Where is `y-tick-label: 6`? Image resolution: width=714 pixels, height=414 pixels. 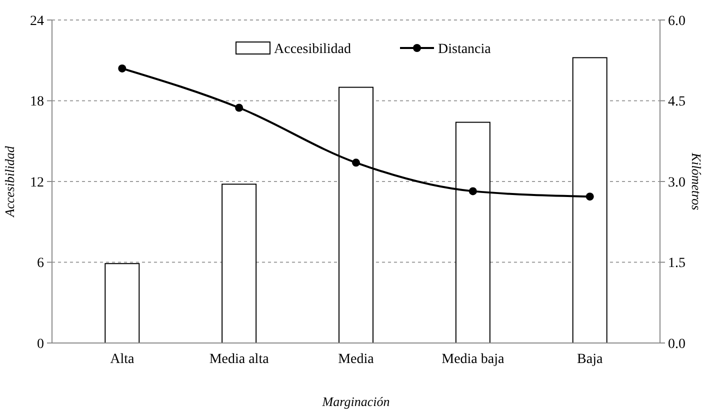
y-tick-label: 6 is located at coordinates (40, 264).